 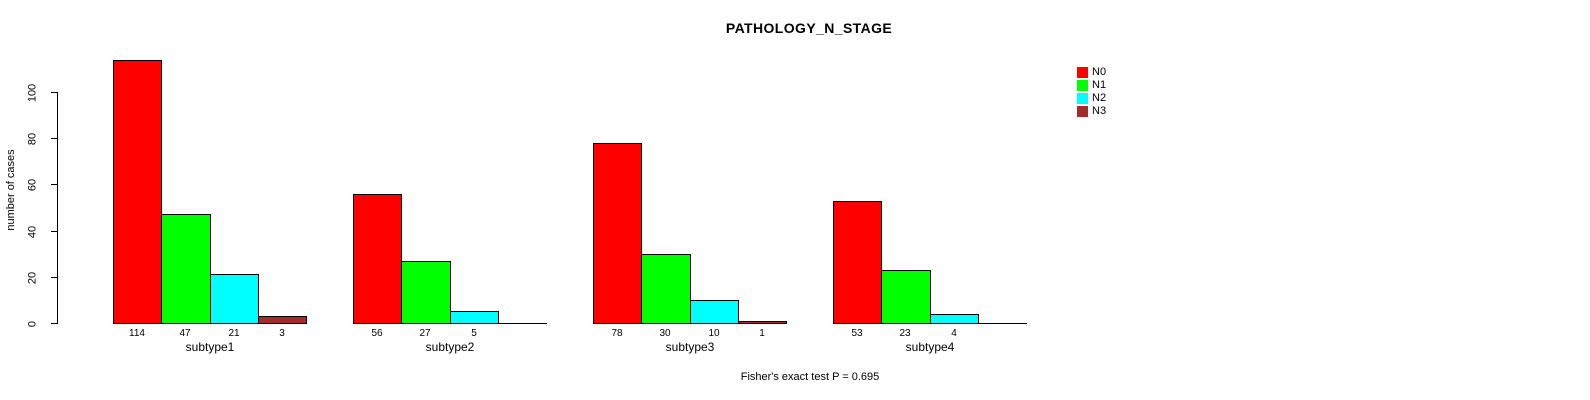 What do you see at coordinates (32, 278) in the screenshot?
I see `y-tick-label: 20` at bounding box center [32, 278].